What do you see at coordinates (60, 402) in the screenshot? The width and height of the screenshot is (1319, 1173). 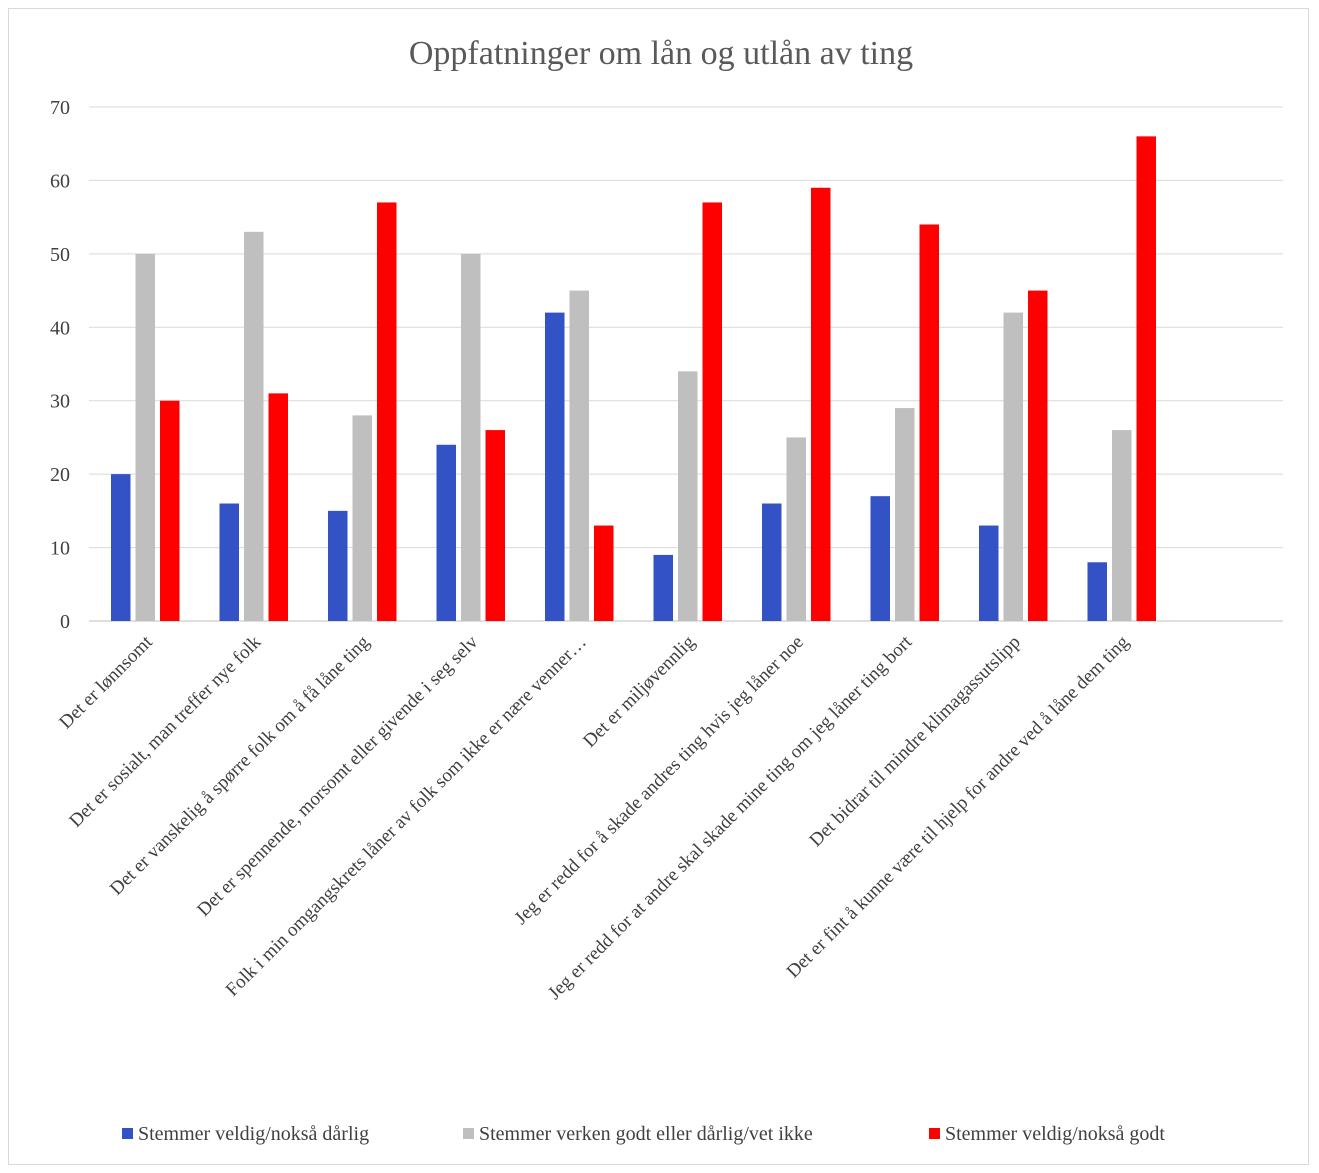 I see `y-tick-label: 30` at bounding box center [60, 402].